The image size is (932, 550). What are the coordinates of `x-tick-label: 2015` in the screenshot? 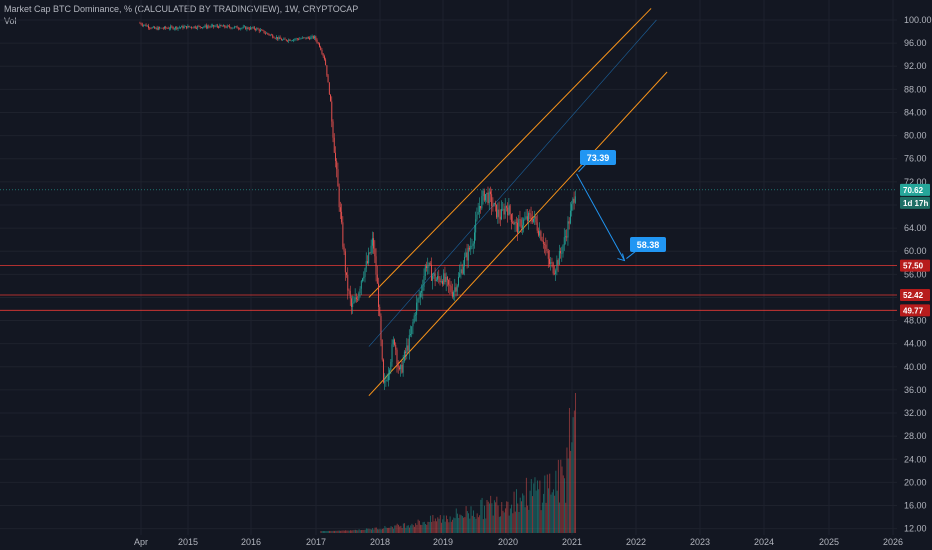 It's located at (188, 542).